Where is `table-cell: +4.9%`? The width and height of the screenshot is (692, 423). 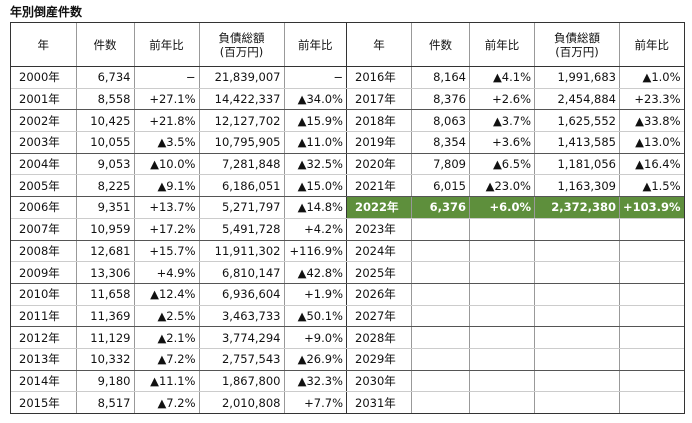 table-cell: +4.9% is located at coordinates (166, 272).